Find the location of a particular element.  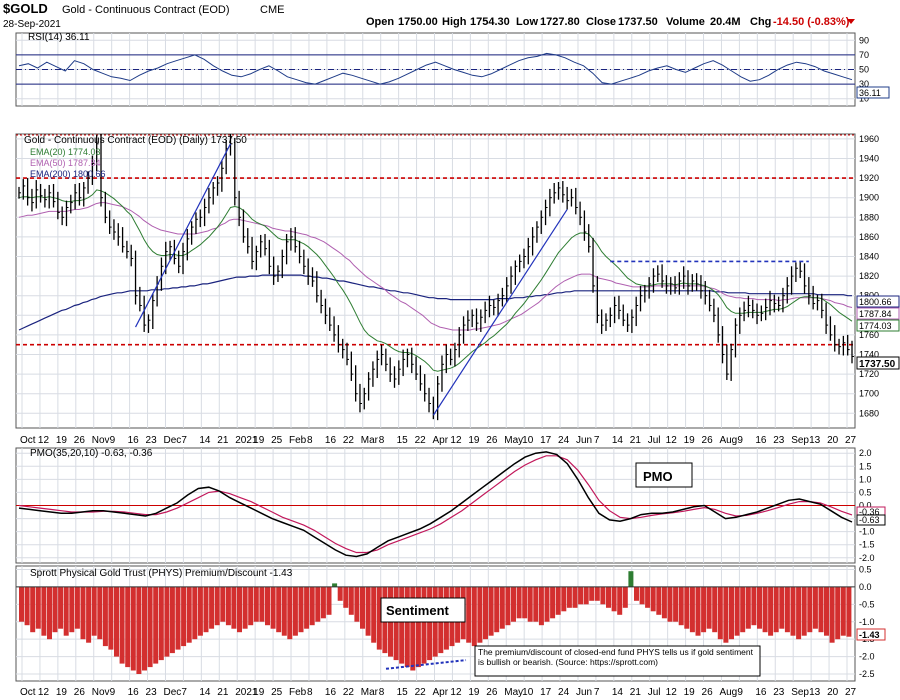

close-label: Close is located at coordinates (601, 22).